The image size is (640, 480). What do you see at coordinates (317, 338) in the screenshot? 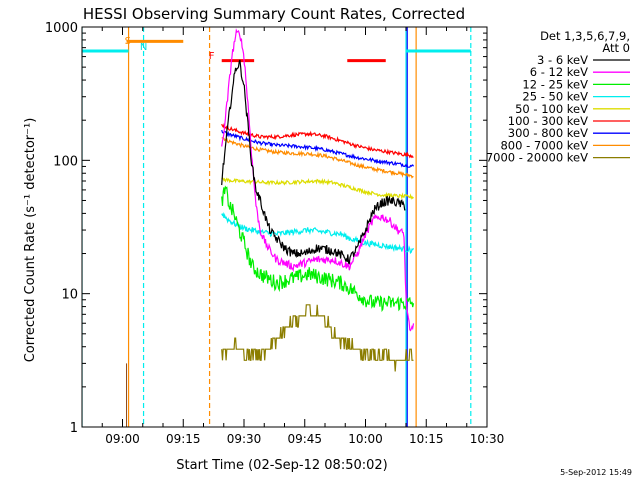
I see `series-7000-20000keV-line` at bounding box center [317, 338].